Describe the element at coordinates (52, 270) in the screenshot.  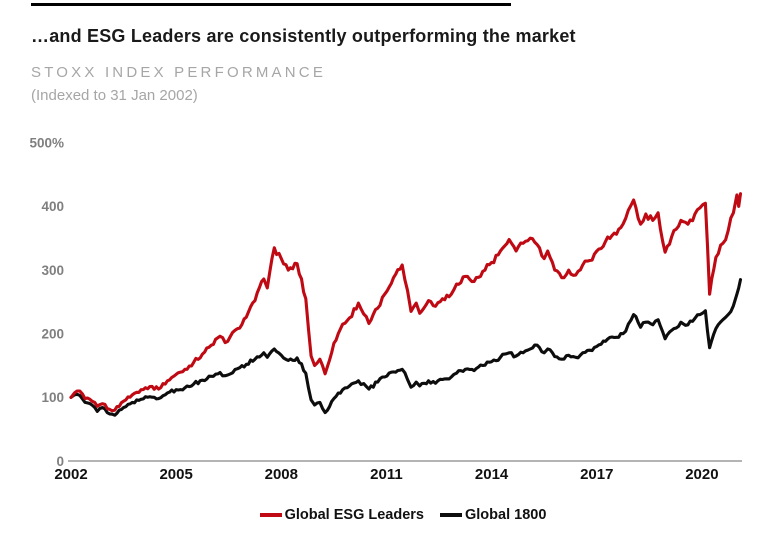
I see `y-tick-label-300: 300` at that location.